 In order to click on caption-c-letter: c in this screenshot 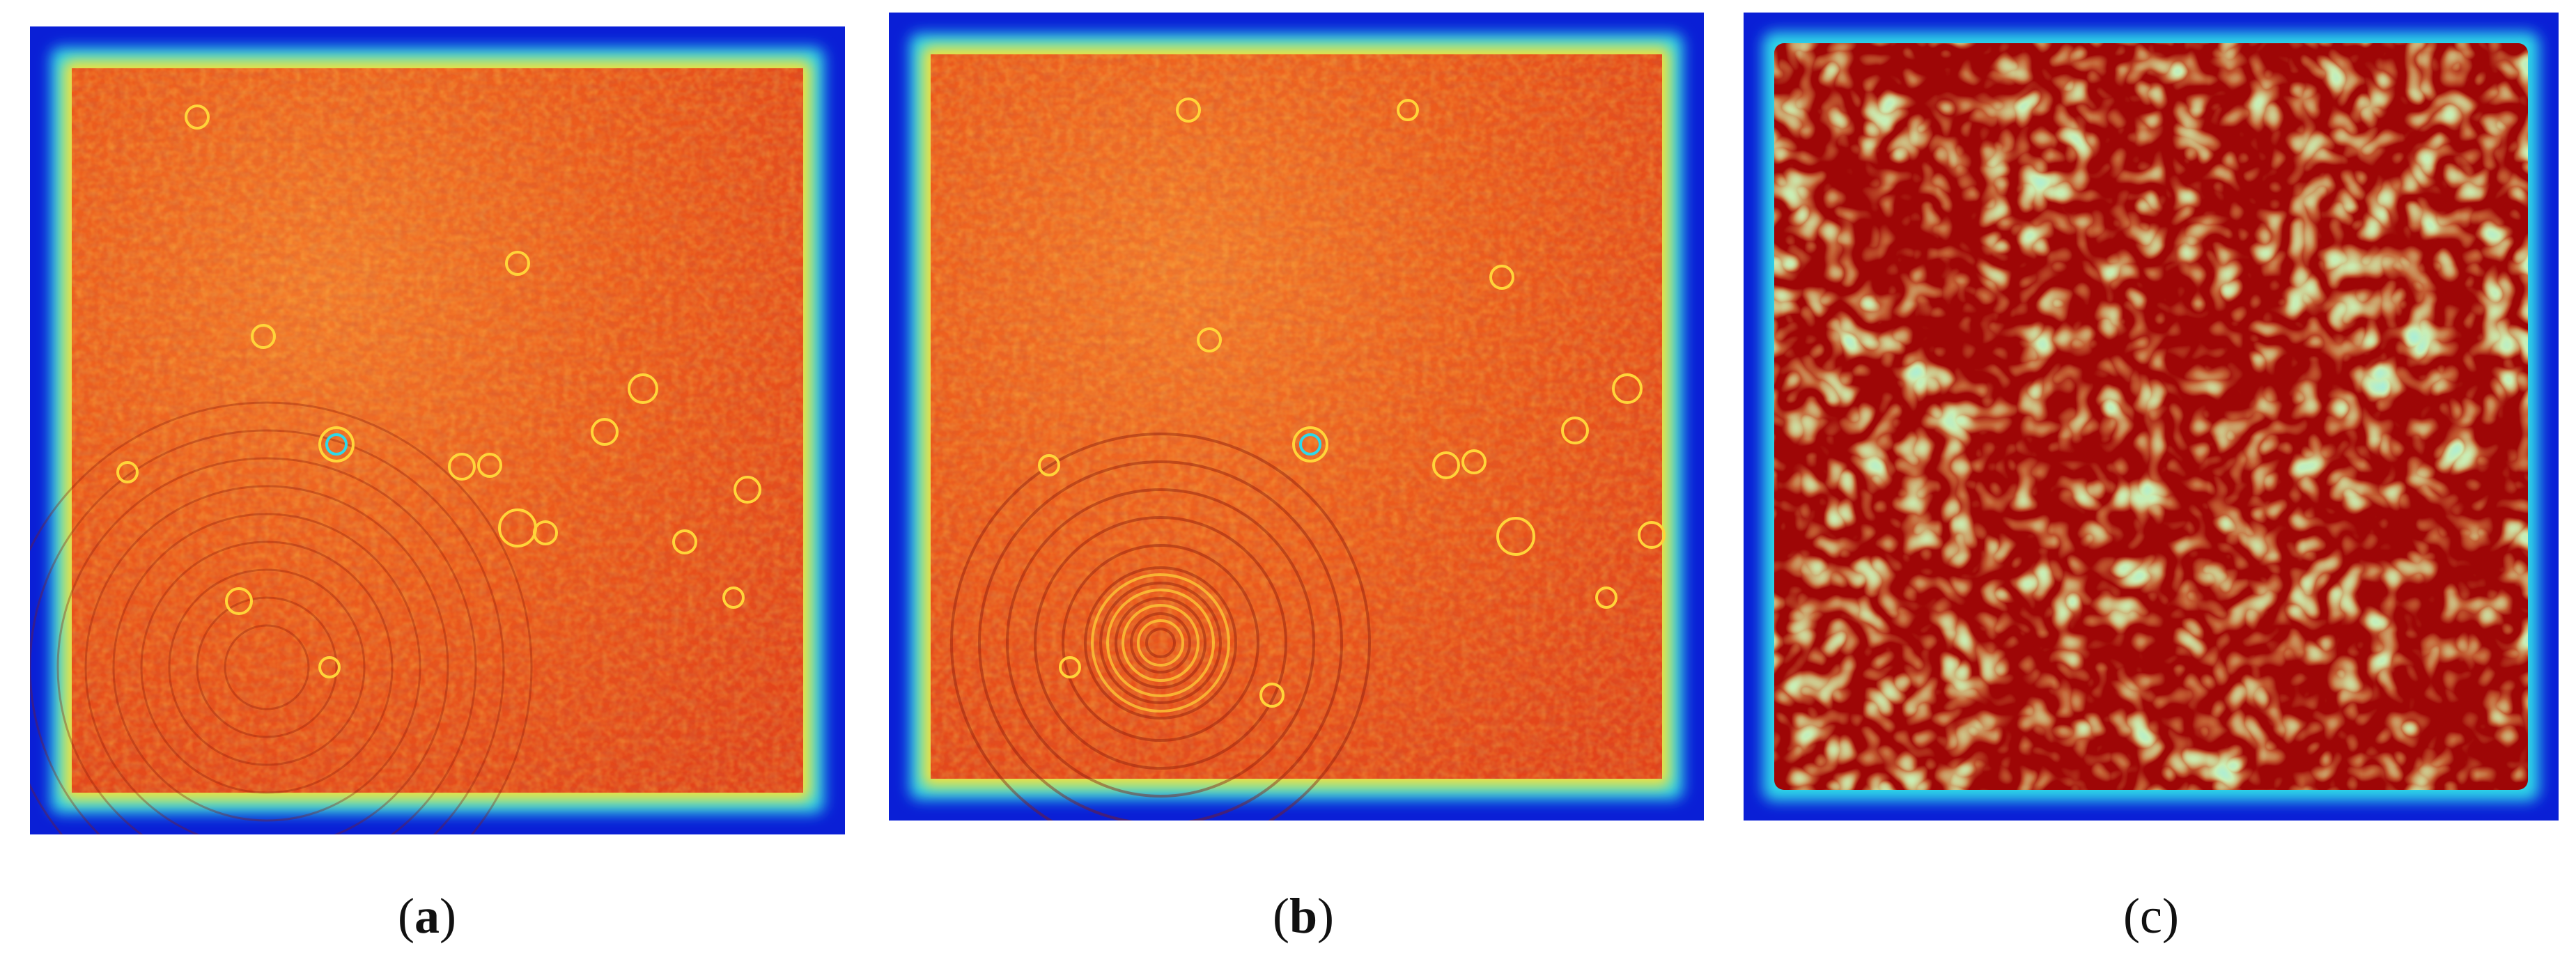, I will do `click(2151, 916)`.